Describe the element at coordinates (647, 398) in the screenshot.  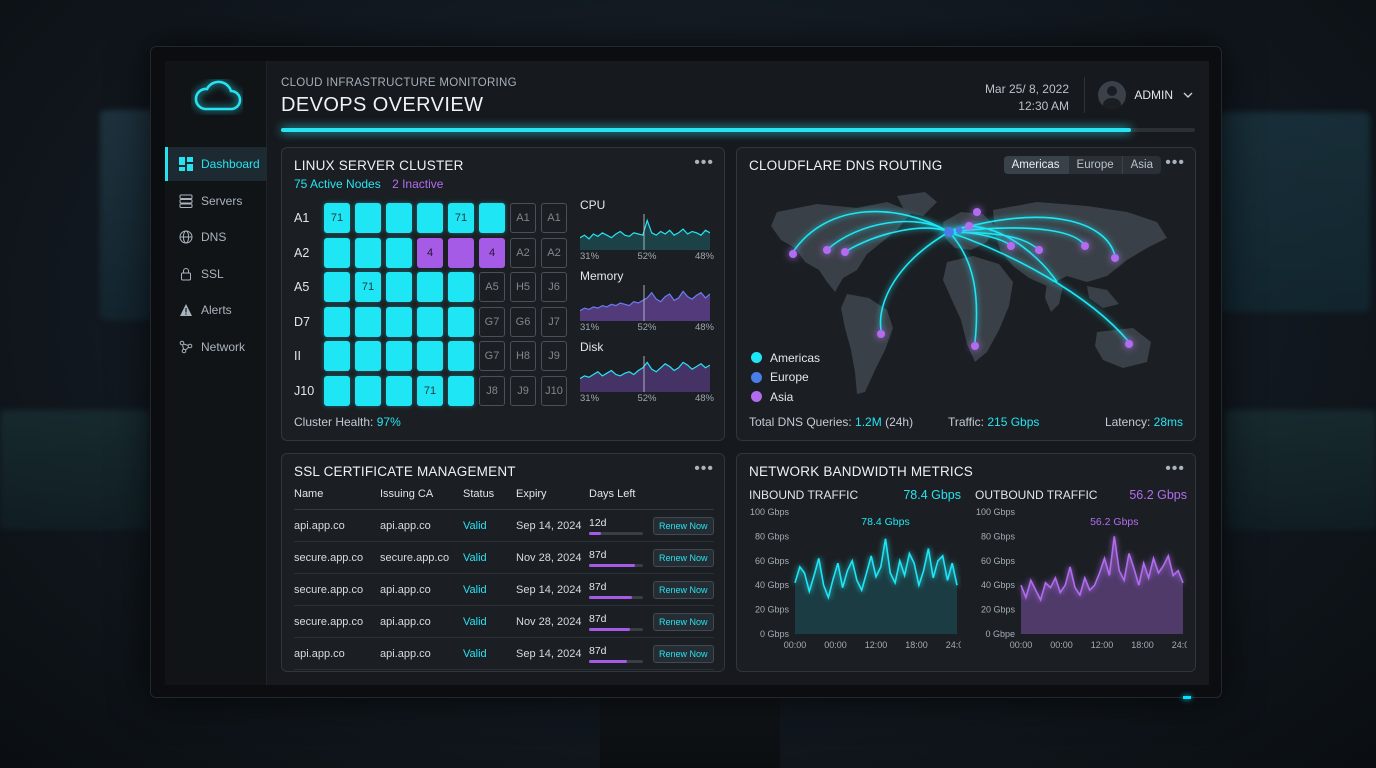
I see `tick-label: 52%` at that location.